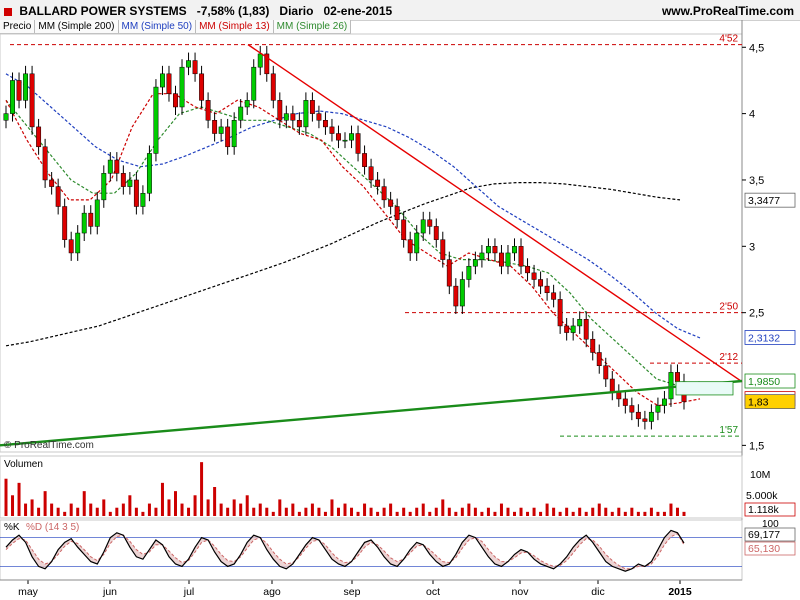 The width and height of the screenshot is (800, 600). What do you see at coordinates (728, 430) in the screenshot?
I see `level-label: 1'57` at bounding box center [728, 430].